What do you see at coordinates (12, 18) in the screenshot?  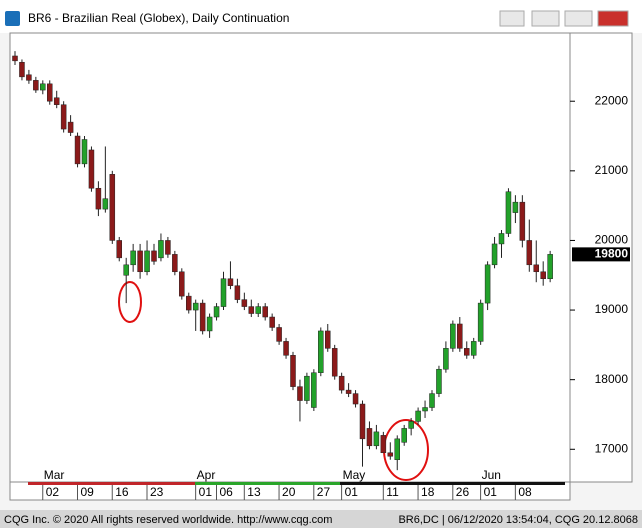 I see `app-icon` at bounding box center [12, 18].